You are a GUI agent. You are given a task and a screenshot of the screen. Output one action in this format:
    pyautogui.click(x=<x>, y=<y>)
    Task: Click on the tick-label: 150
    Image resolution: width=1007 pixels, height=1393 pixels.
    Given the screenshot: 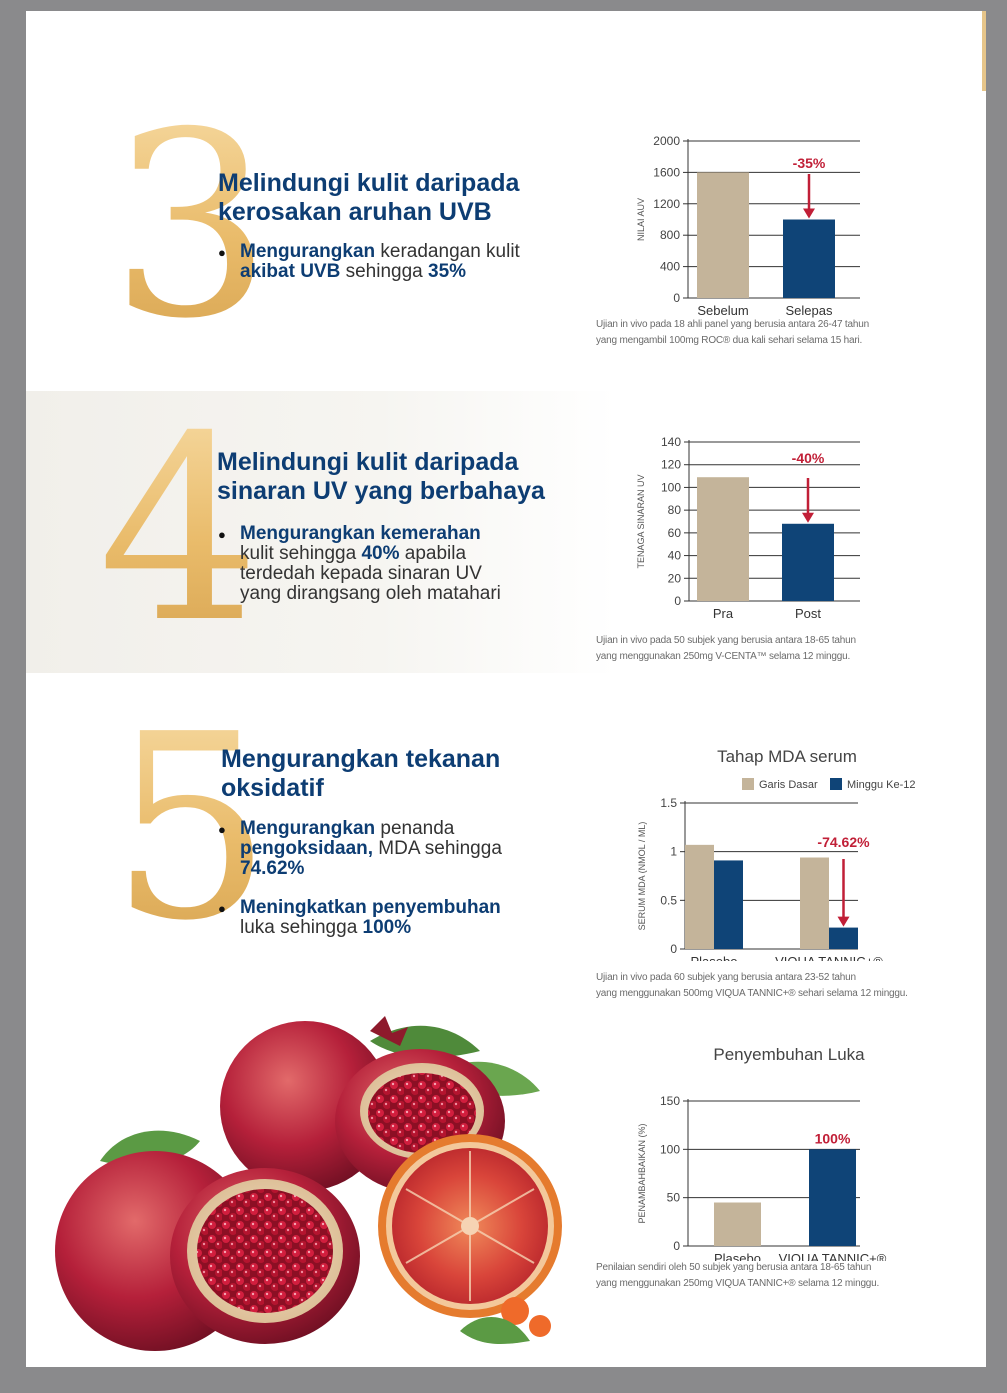 What is the action you would take?
    pyautogui.click(x=670, y=1101)
    